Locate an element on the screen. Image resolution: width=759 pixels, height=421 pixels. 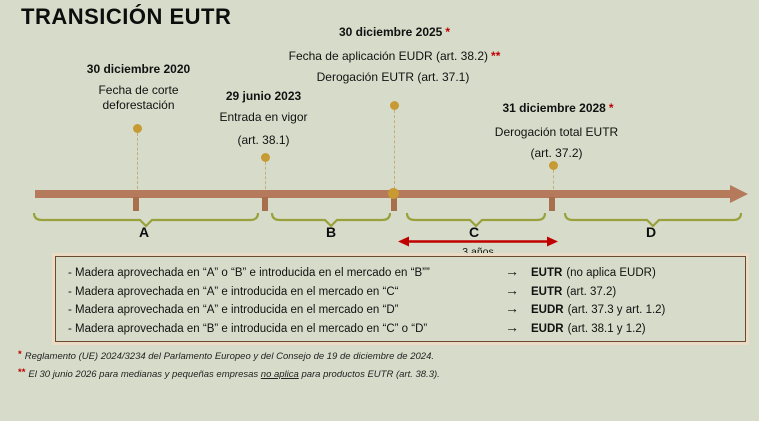
segment-brace-d is located at coordinates (653, 220).